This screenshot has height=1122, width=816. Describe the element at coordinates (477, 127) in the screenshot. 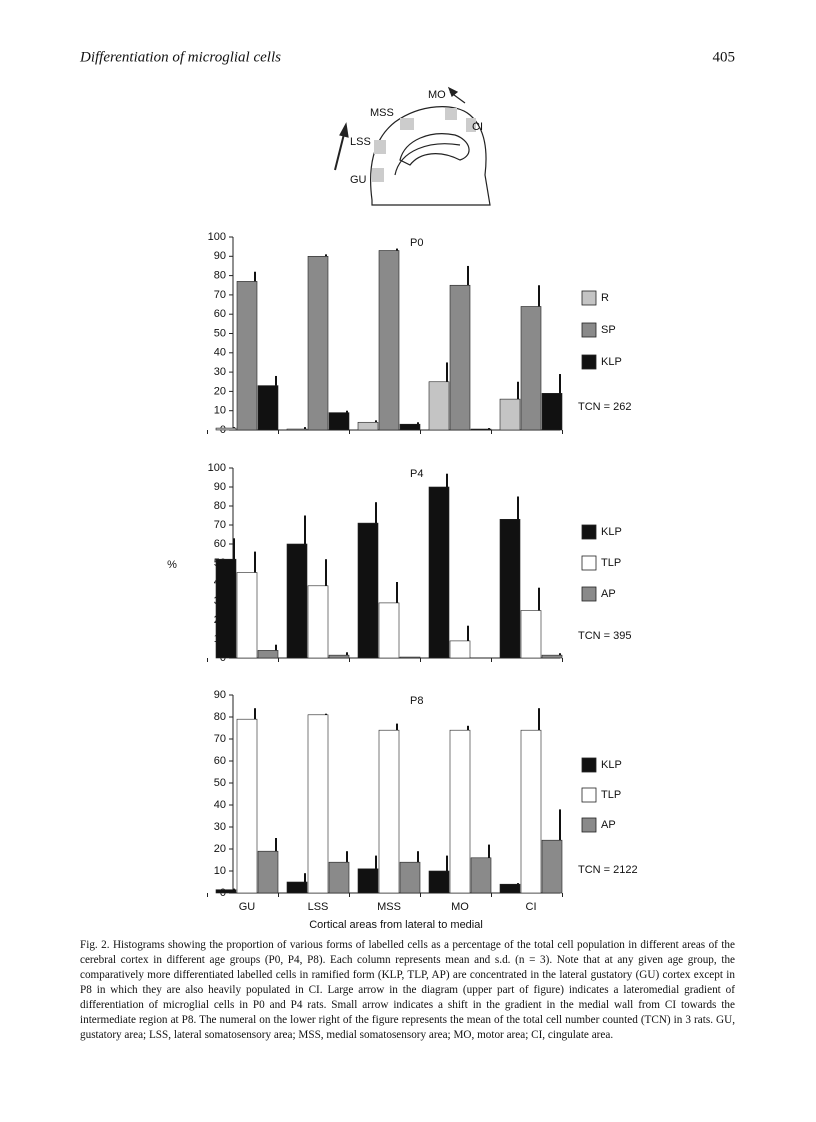

I see `diagram-label: CI` at that location.